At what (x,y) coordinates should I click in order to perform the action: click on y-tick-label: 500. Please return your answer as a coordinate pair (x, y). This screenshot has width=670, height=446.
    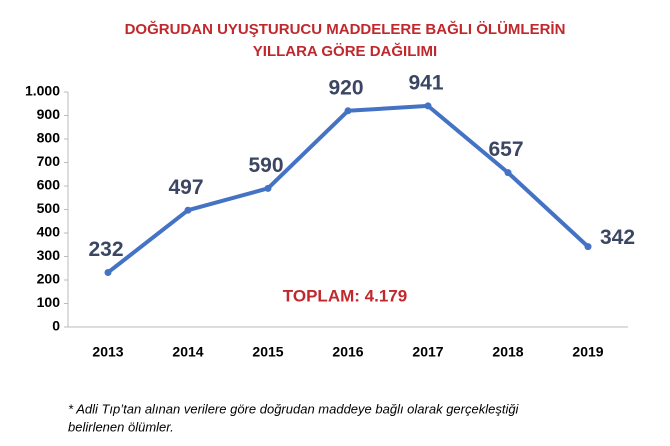
    Looking at the image, I should click on (49, 208).